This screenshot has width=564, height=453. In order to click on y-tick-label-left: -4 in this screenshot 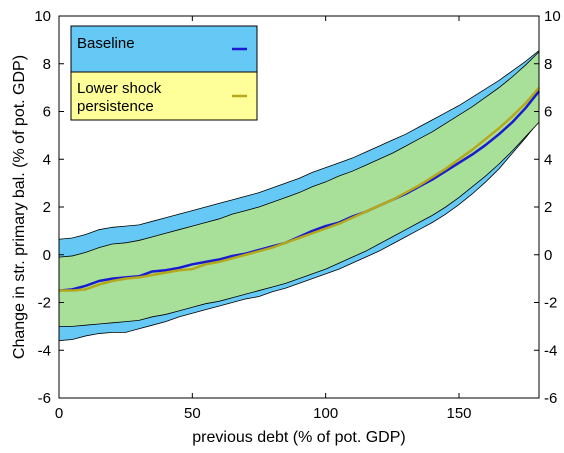, I will do `click(44, 350)`.